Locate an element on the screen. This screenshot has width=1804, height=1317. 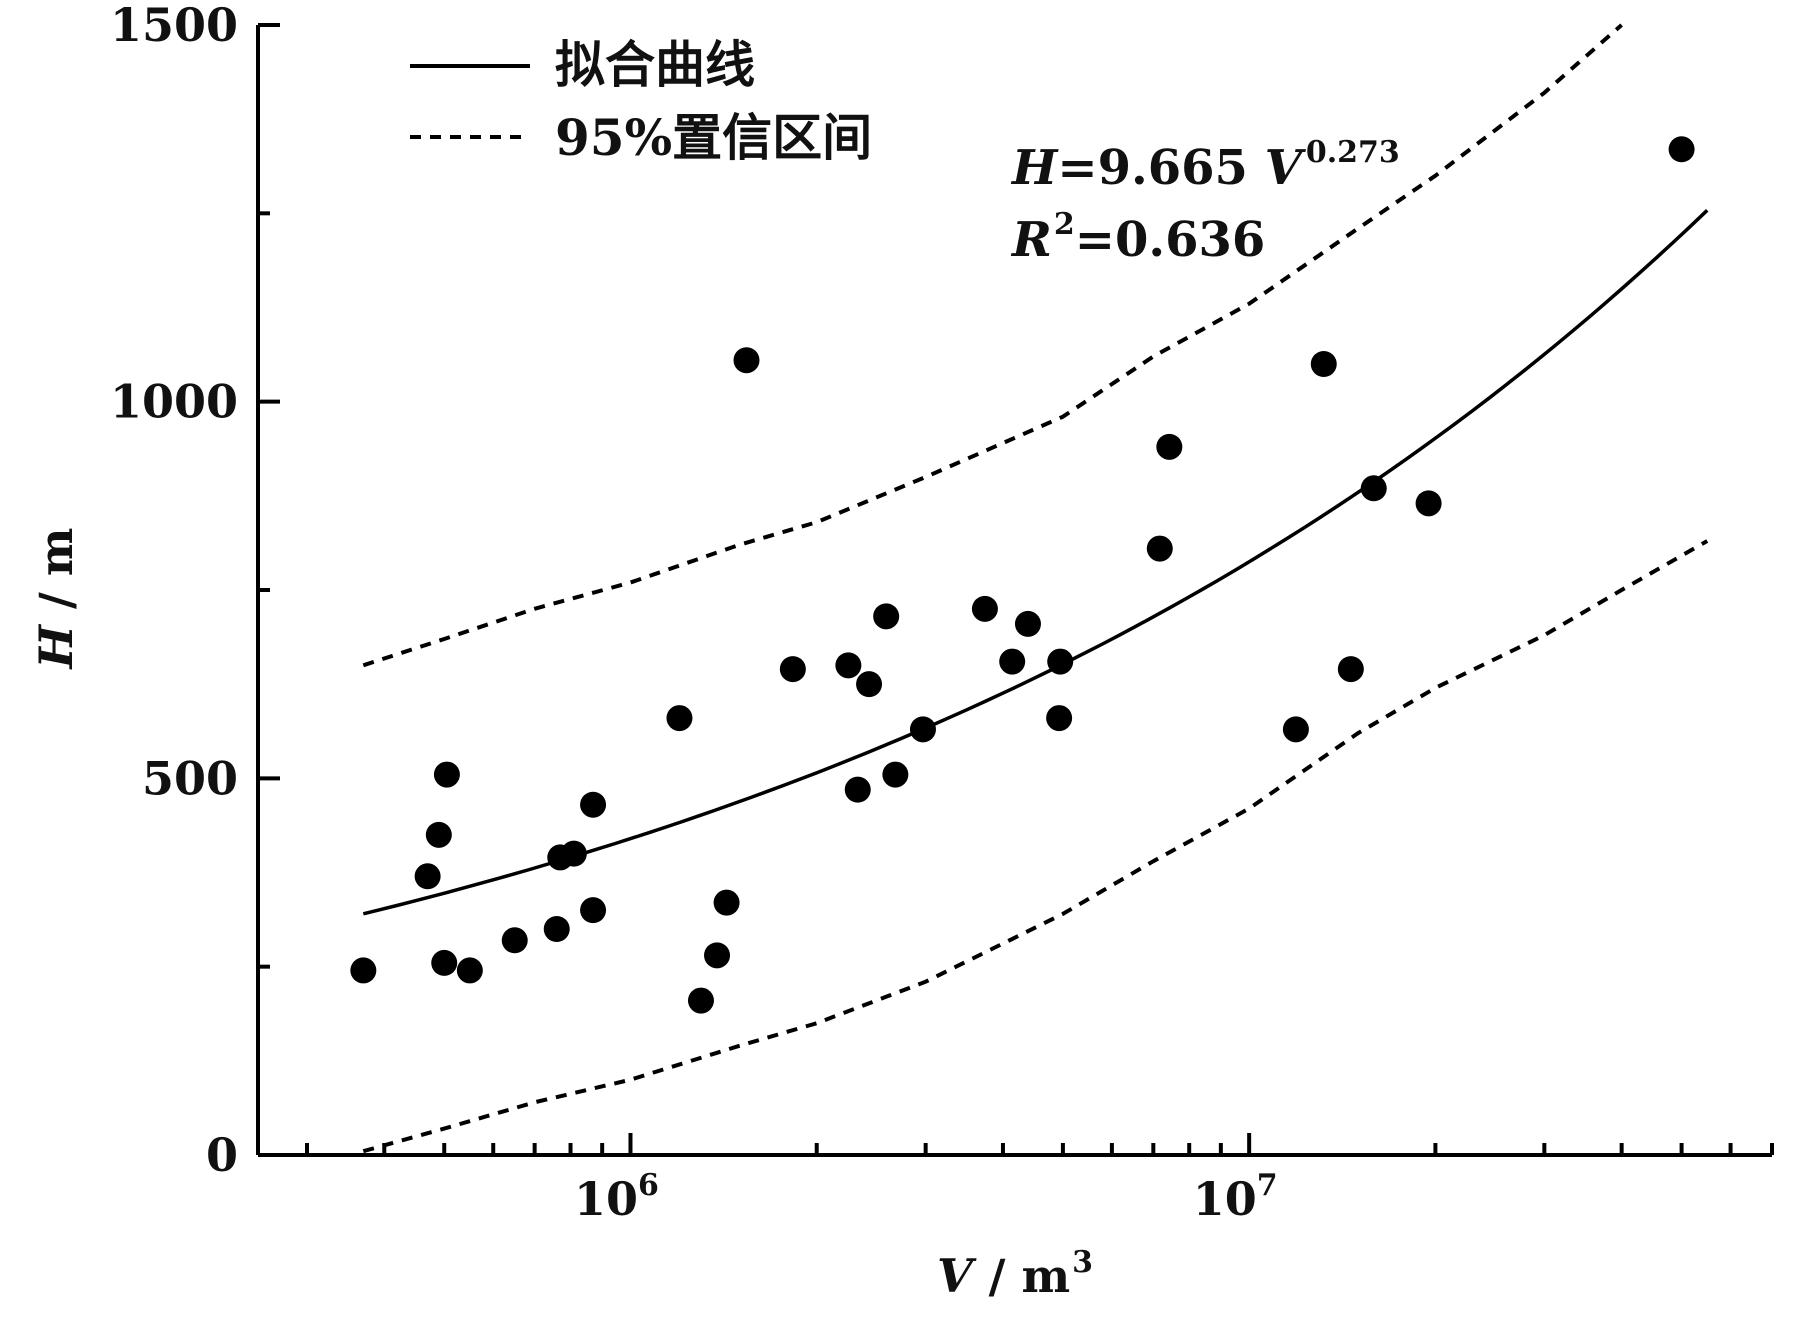
eq-lhs: H is located at coordinates (1034, 168).